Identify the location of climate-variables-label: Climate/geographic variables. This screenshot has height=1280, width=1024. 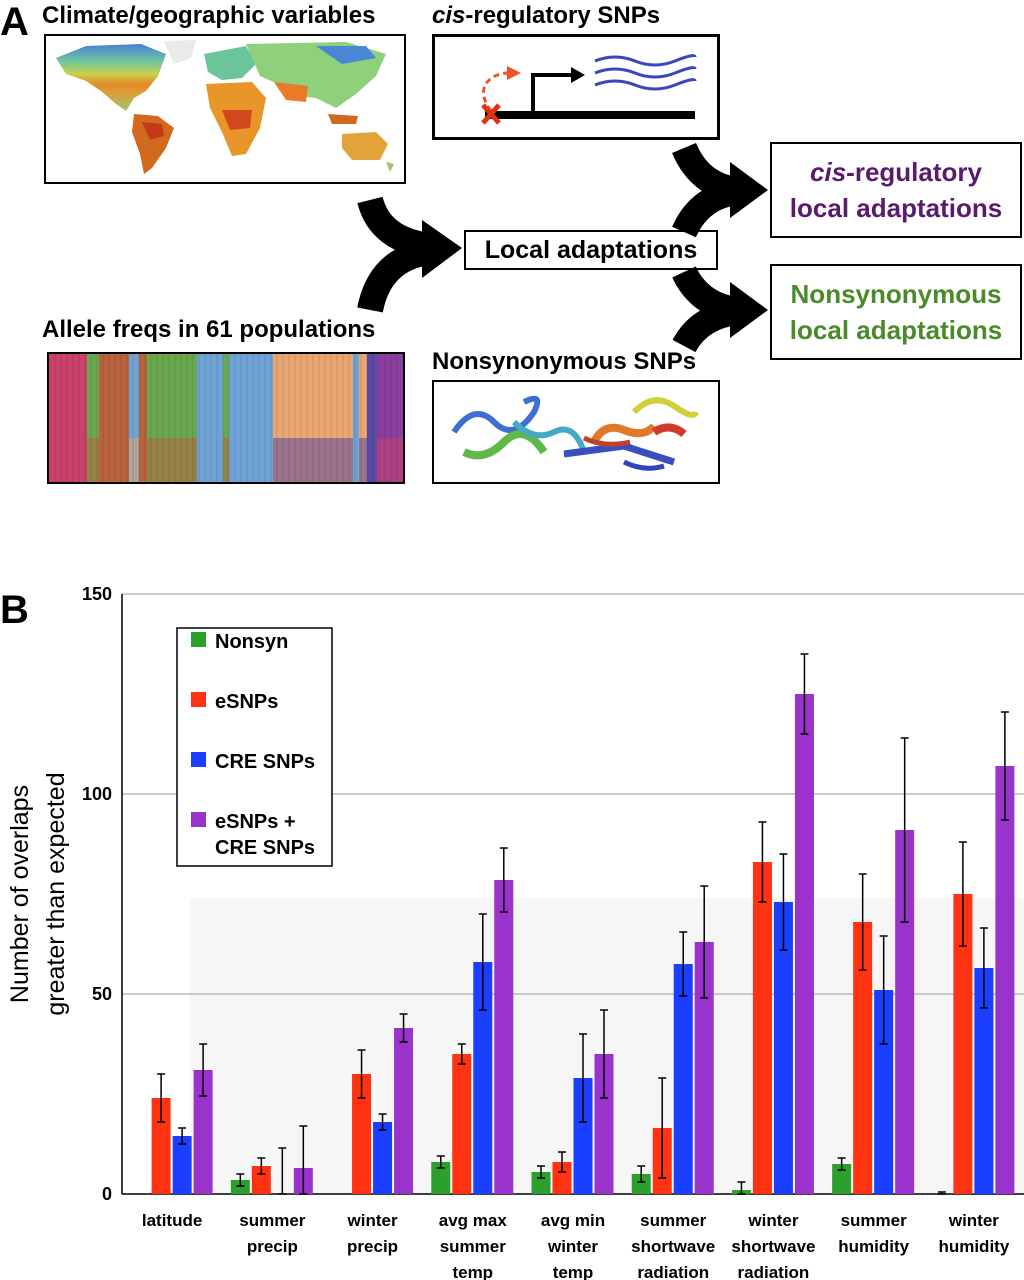
(209, 15).